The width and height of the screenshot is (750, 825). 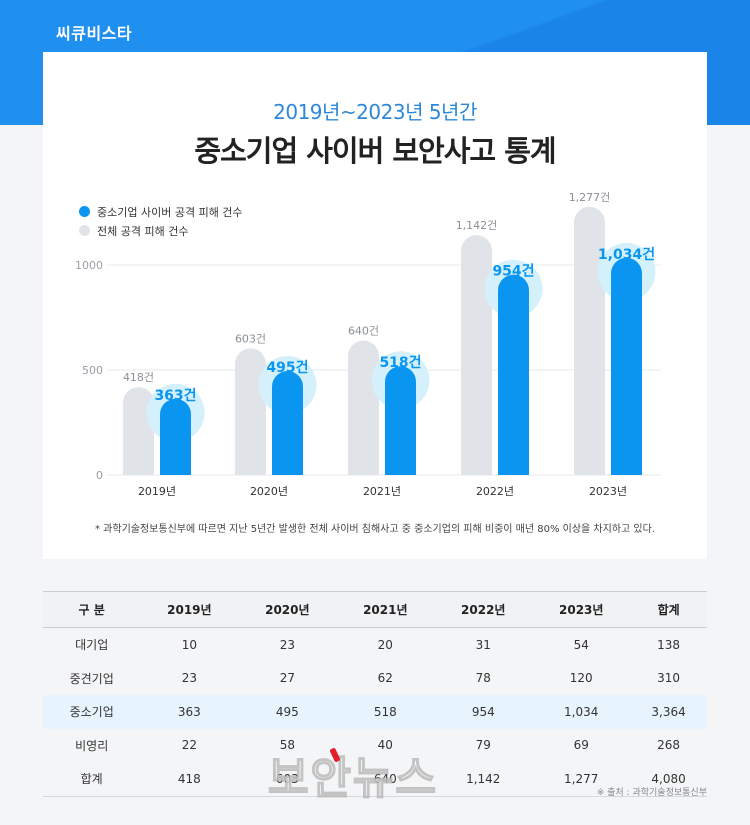 What do you see at coordinates (84, 230) in the screenshot?
I see `legend-swatch-total` at bounding box center [84, 230].